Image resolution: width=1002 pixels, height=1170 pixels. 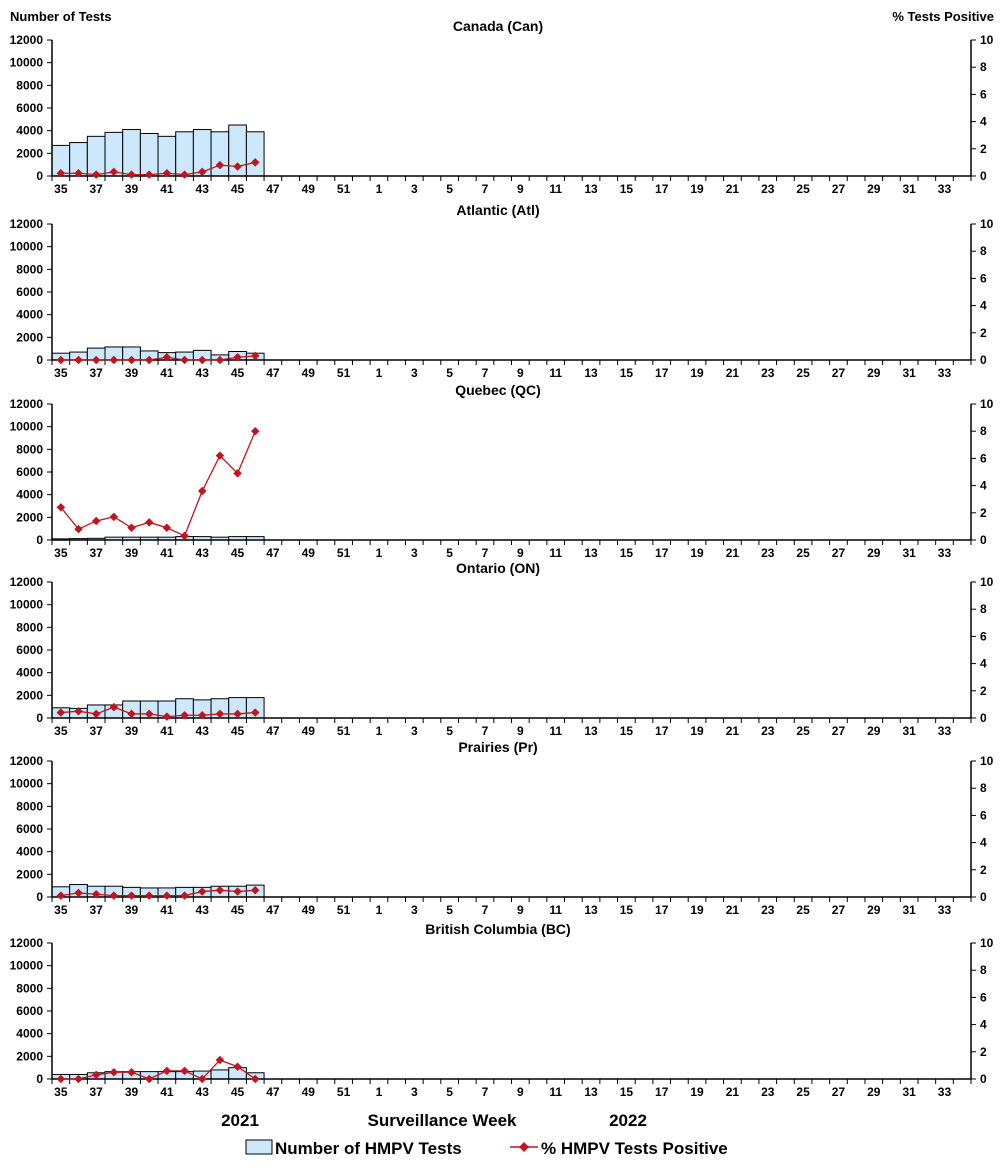 What do you see at coordinates (497, 747) in the screenshot?
I see `panel-title: Prairies (Pr)` at bounding box center [497, 747].